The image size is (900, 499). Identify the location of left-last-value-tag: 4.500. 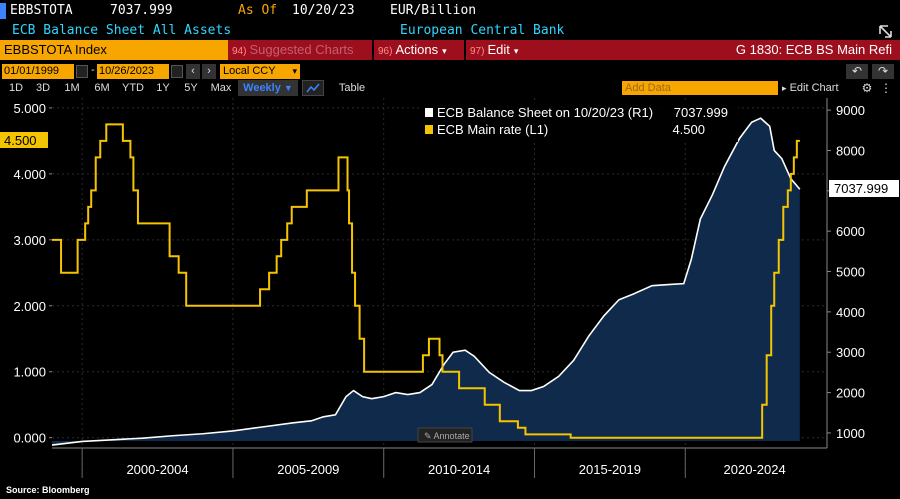
(24, 140).